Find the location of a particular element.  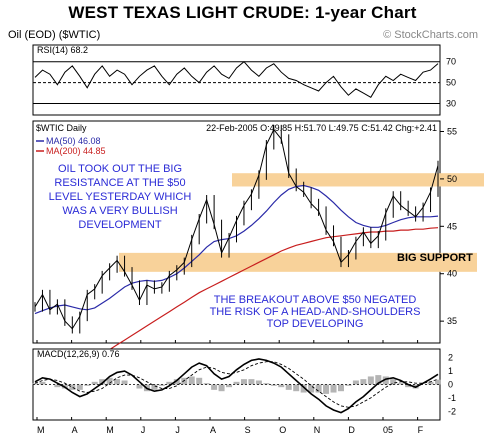

annotation-line: OIL TOOK OUT THE BIG is located at coordinates (120, 169).